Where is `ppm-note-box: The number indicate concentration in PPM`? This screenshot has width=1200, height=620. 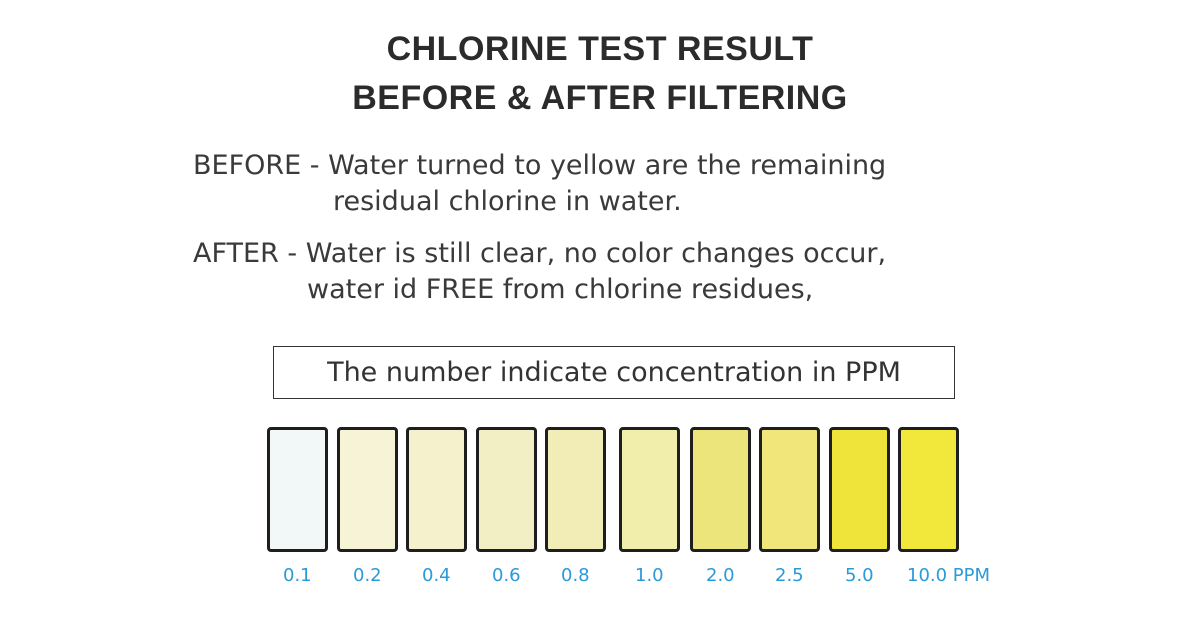
ppm-note-box: The number indicate concentration in PPM is located at coordinates (614, 372).